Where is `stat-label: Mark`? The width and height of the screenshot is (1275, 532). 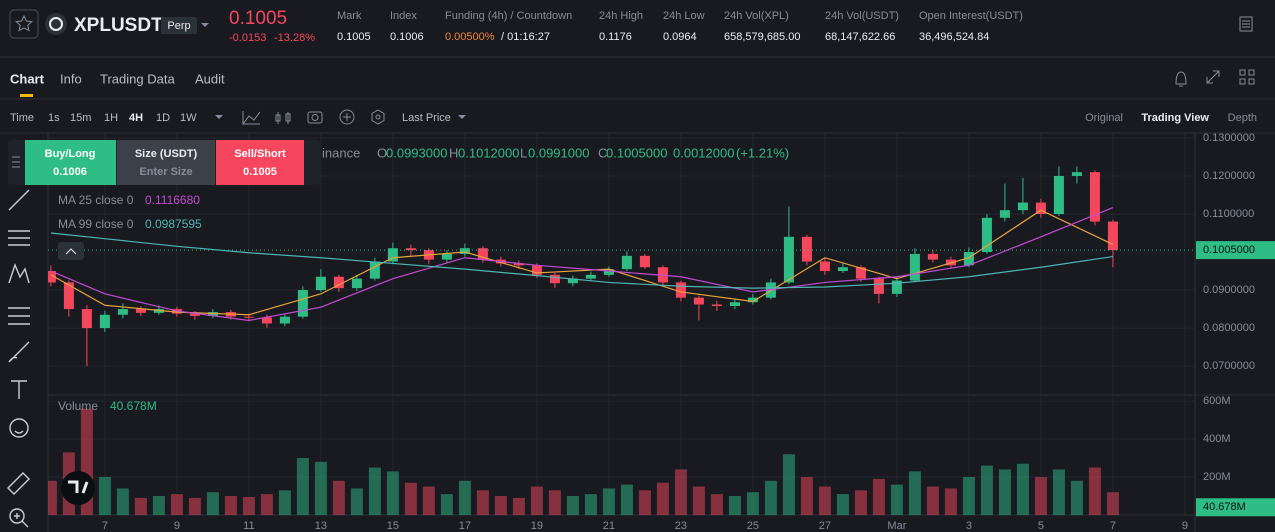 stat-label: Mark is located at coordinates (349, 16).